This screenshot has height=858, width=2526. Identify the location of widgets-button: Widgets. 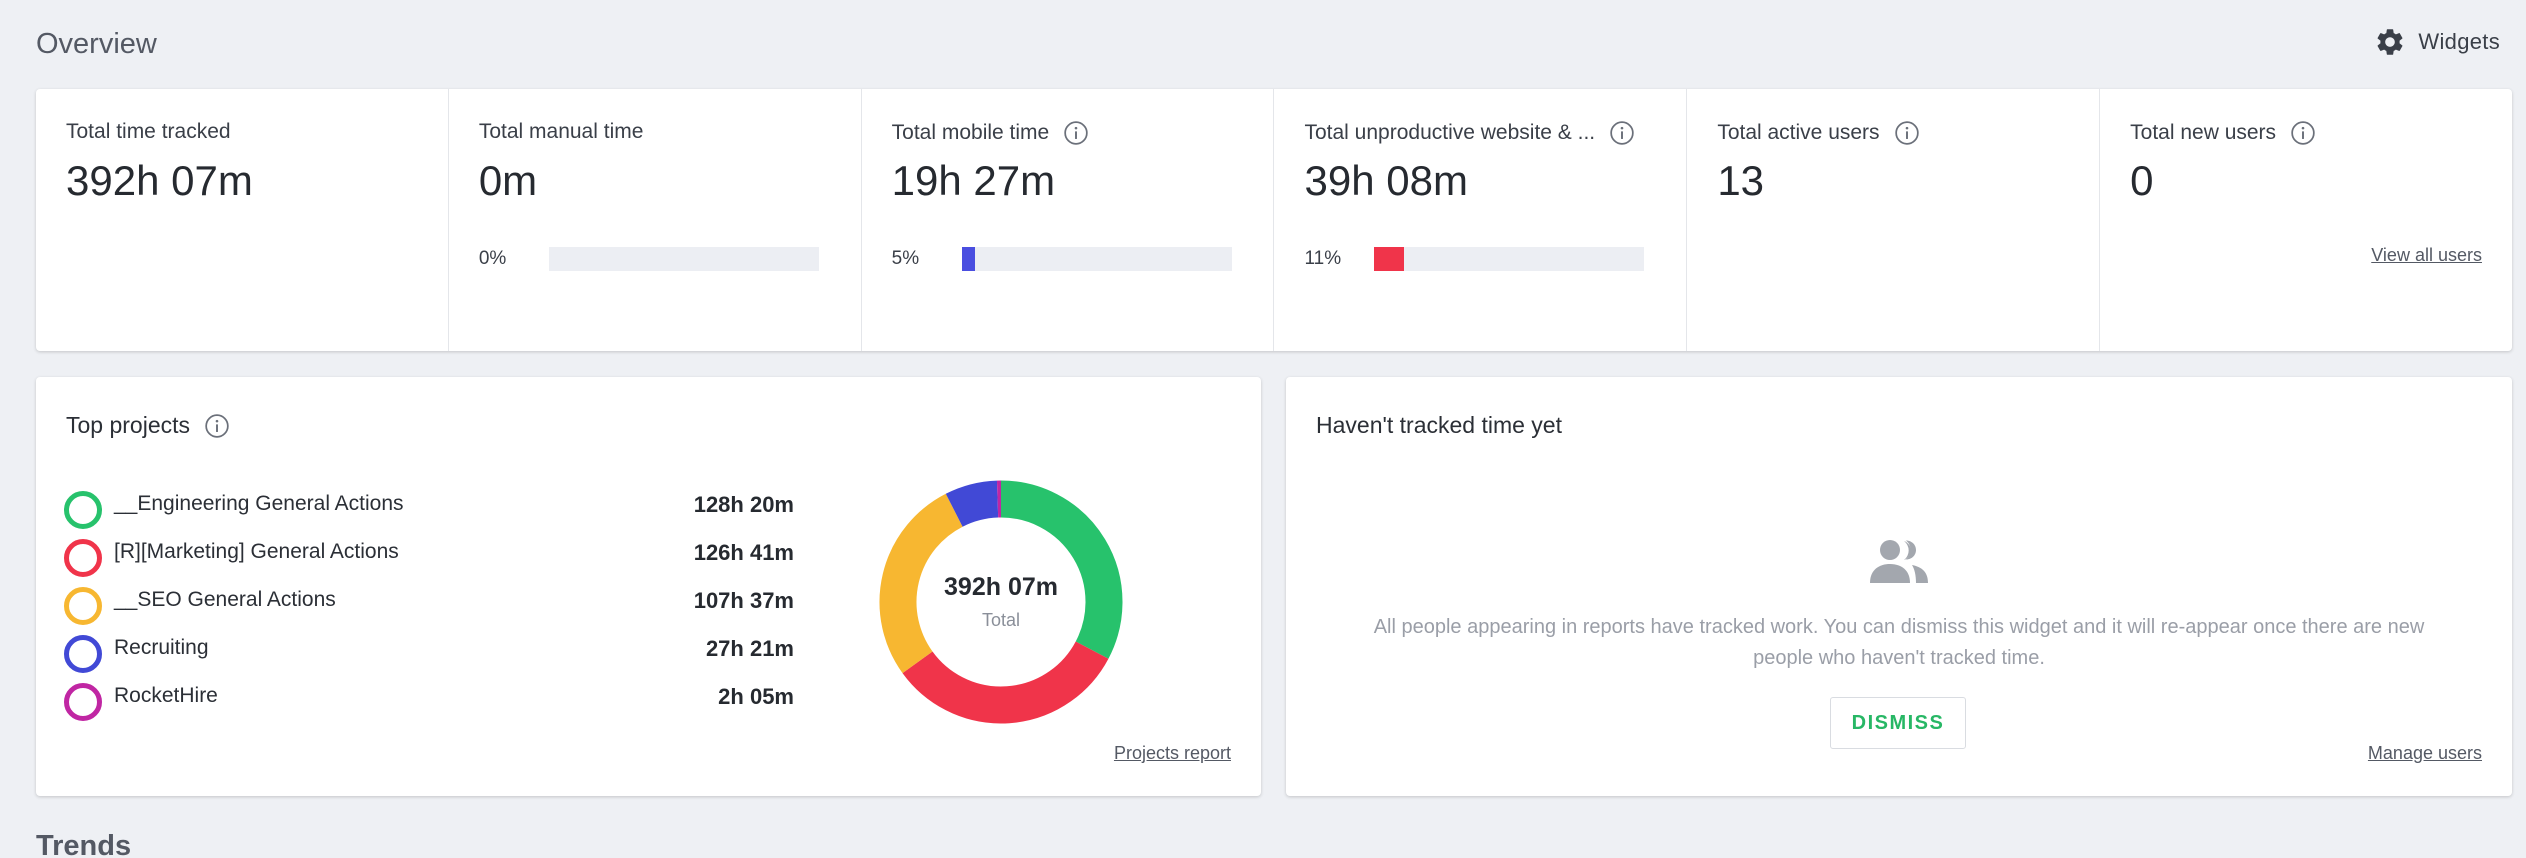
(2437, 42).